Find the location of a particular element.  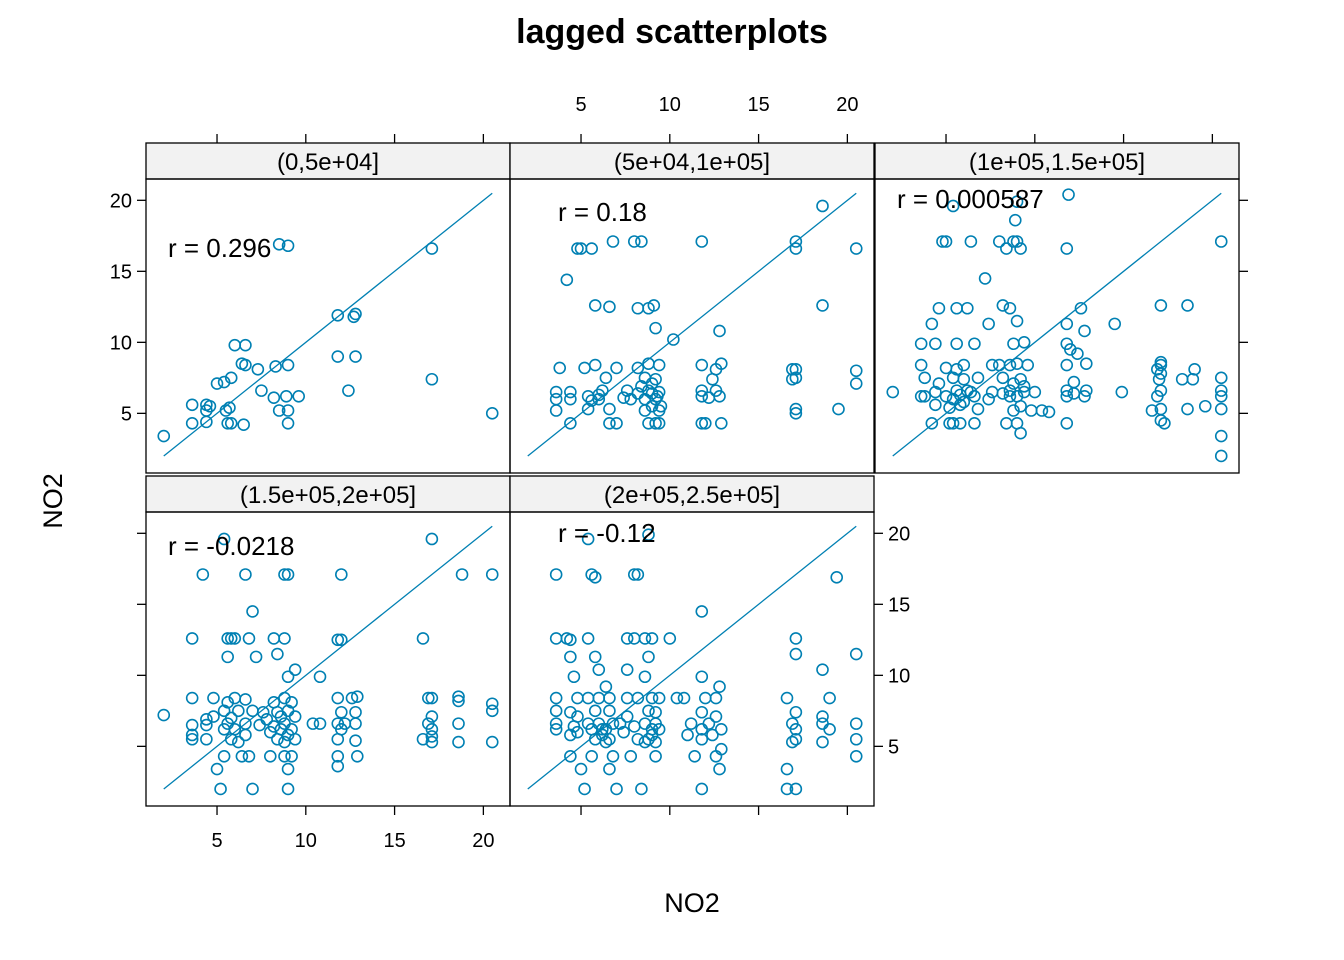

panel-strip-label: (2e+05,2.5e+05] is located at coordinates (692, 495).